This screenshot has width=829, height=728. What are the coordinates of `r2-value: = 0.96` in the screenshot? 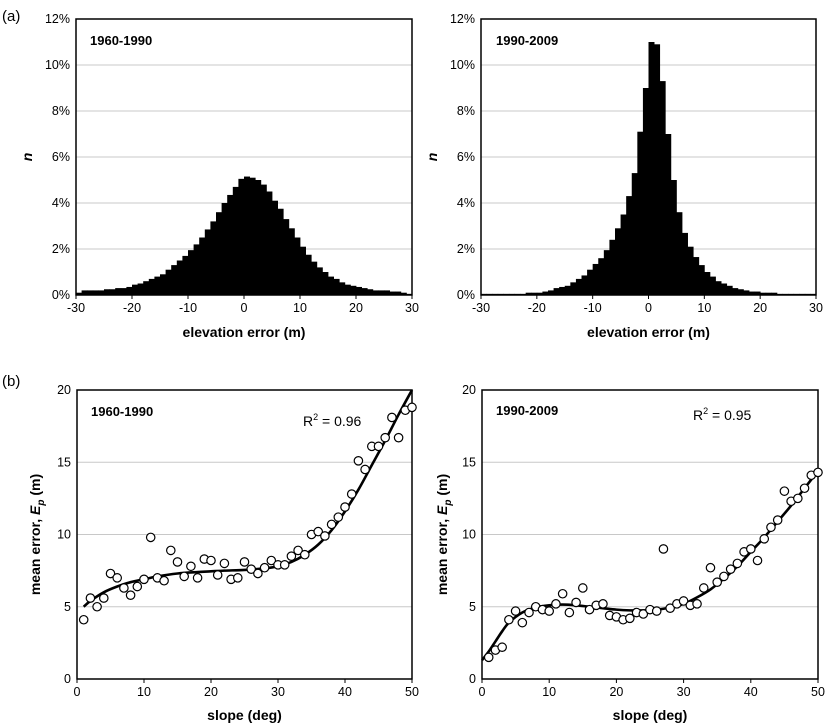 It's located at (339, 421).